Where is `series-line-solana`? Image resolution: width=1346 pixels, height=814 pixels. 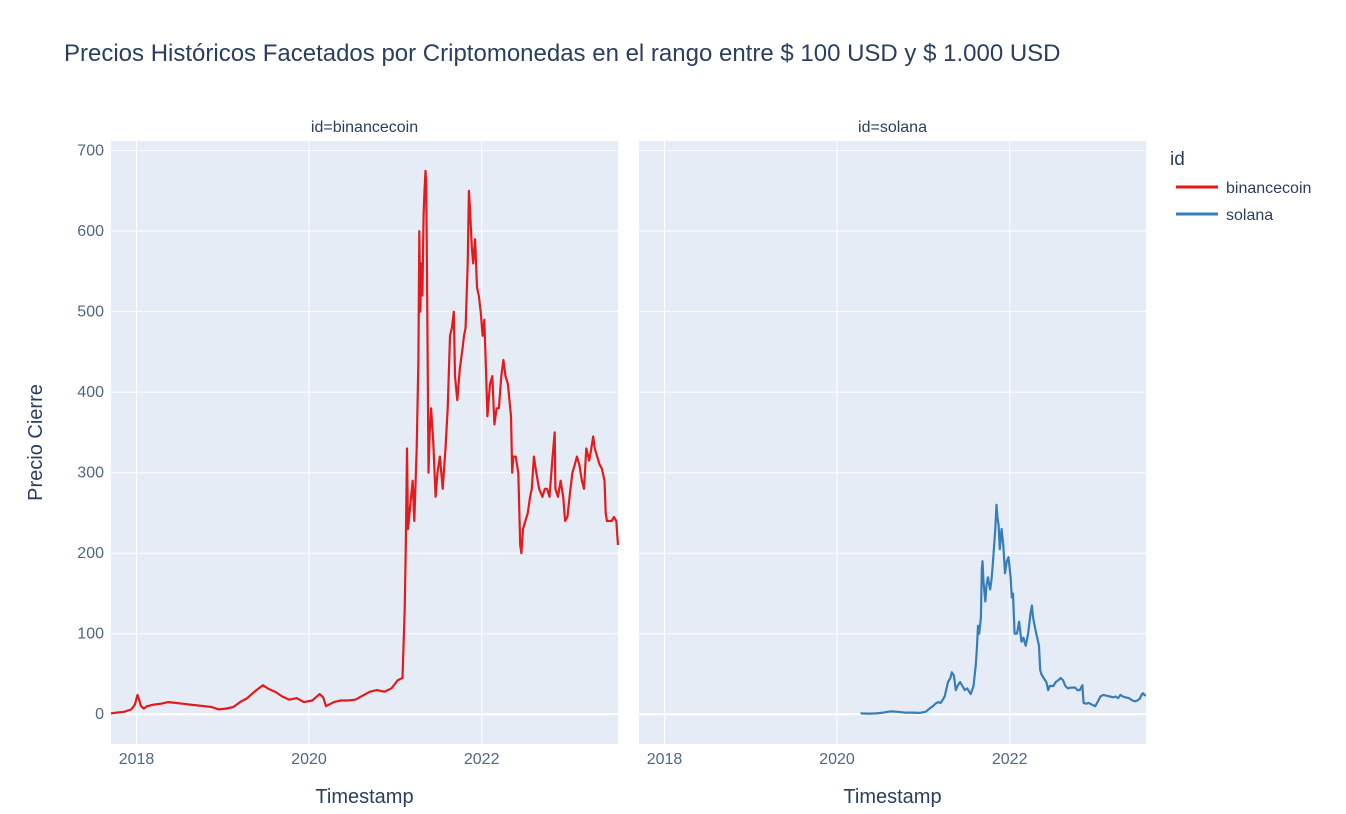 series-line-solana is located at coordinates (1003, 609).